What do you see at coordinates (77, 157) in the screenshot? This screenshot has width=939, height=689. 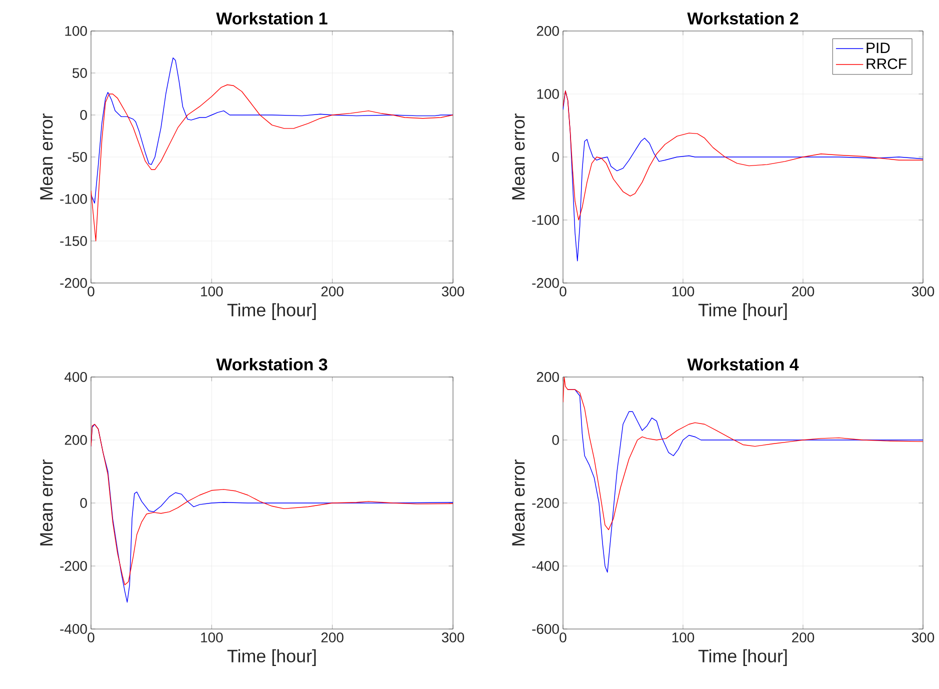 I see `y-tick-label: -50` at bounding box center [77, 157].